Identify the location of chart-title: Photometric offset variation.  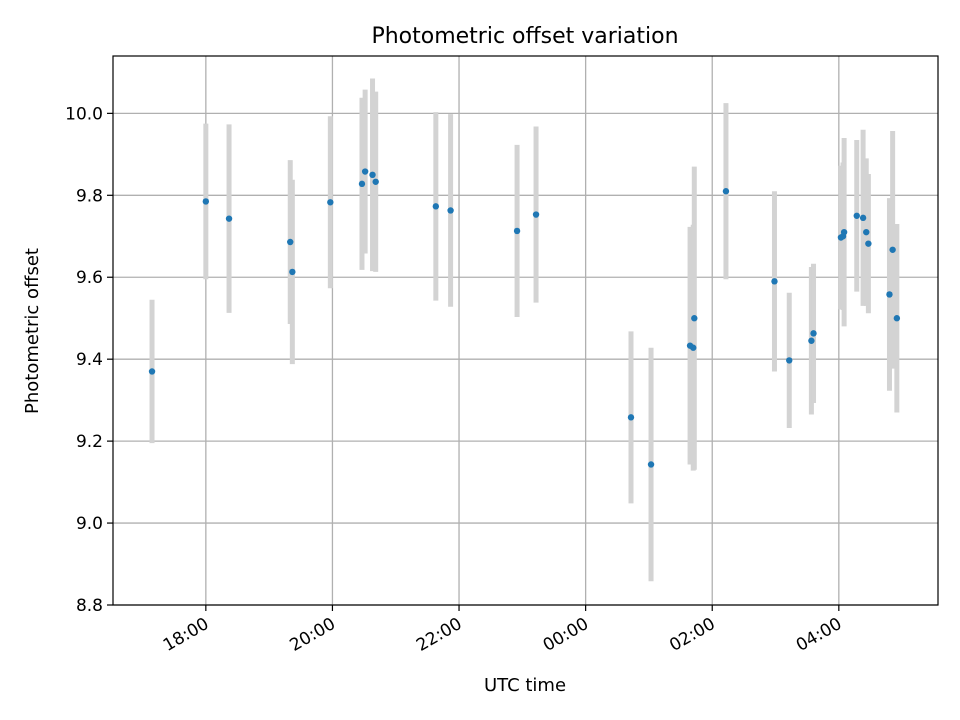
(524, 36).